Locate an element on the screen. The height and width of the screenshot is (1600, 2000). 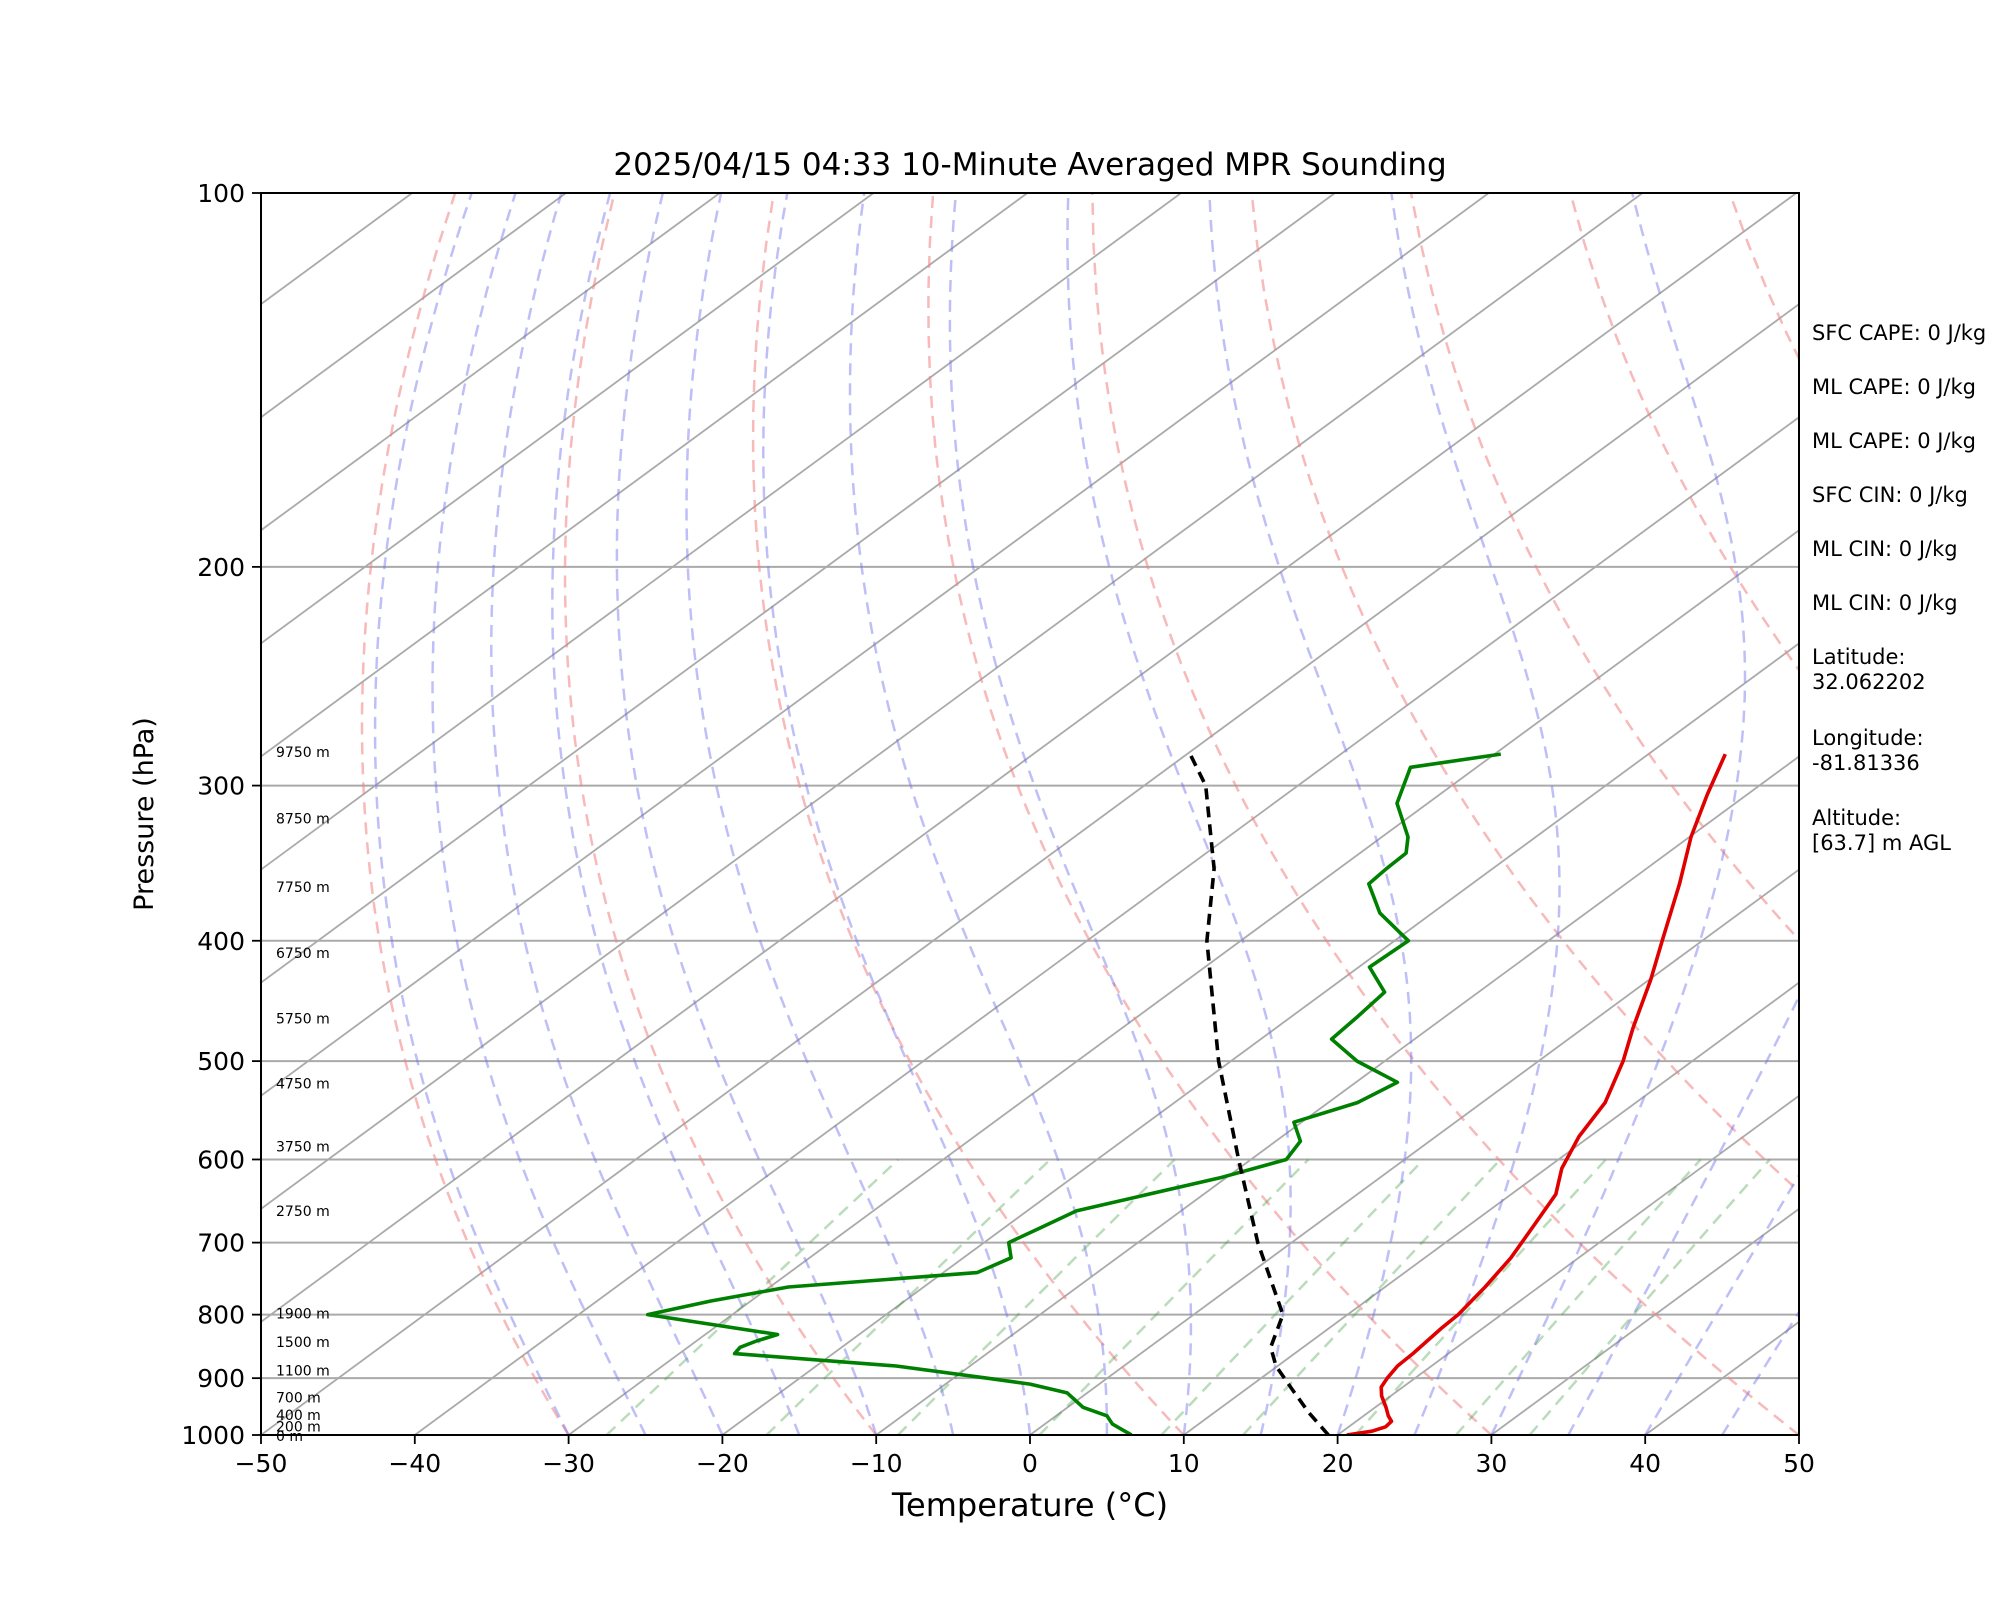
height-label: 400 m is located at coordinates (298, 1416).